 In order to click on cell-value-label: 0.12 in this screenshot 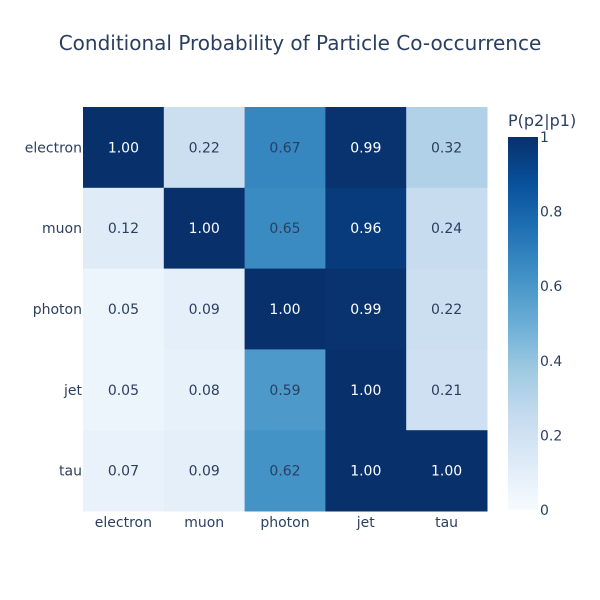, I will do `click(123, 229)`.